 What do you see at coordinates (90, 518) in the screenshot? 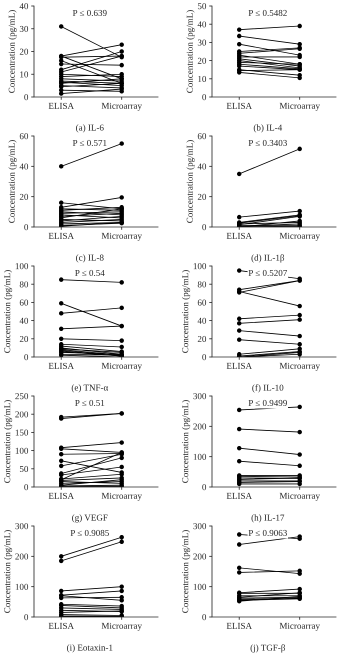
I see `text: (g) VEGF` at bounding box center [90, 518].